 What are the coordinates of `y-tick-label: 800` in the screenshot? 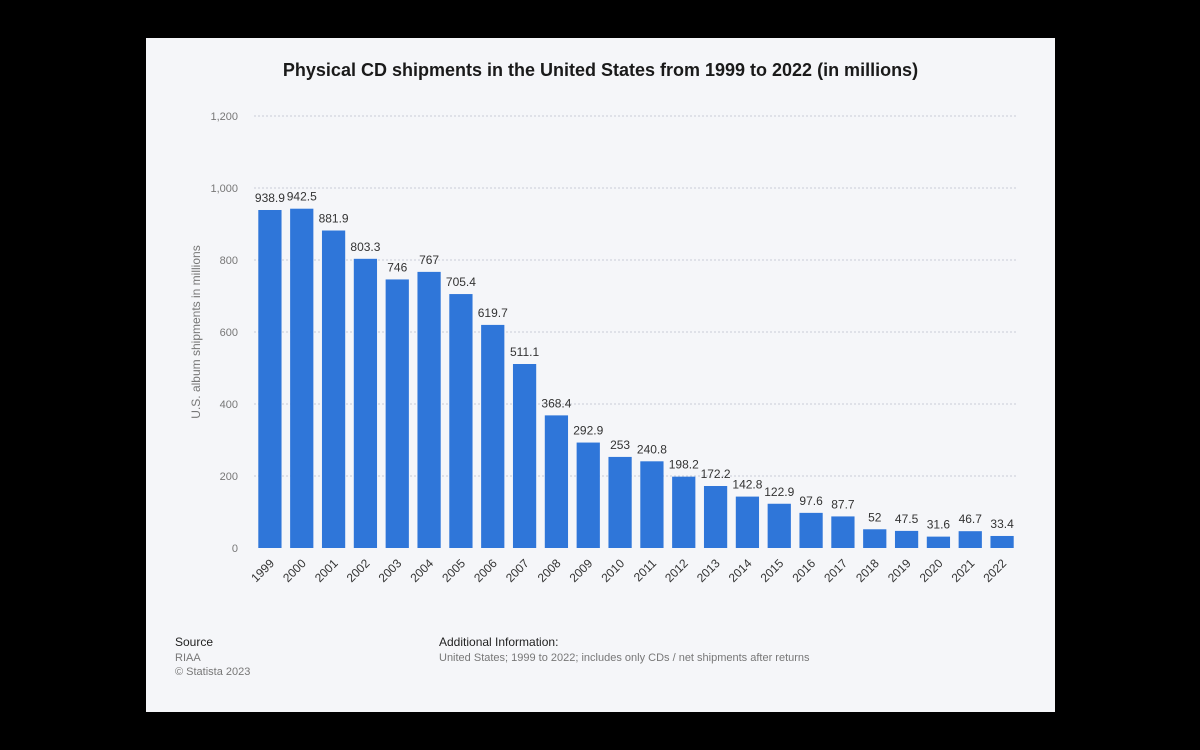 It's located at (229, 261).